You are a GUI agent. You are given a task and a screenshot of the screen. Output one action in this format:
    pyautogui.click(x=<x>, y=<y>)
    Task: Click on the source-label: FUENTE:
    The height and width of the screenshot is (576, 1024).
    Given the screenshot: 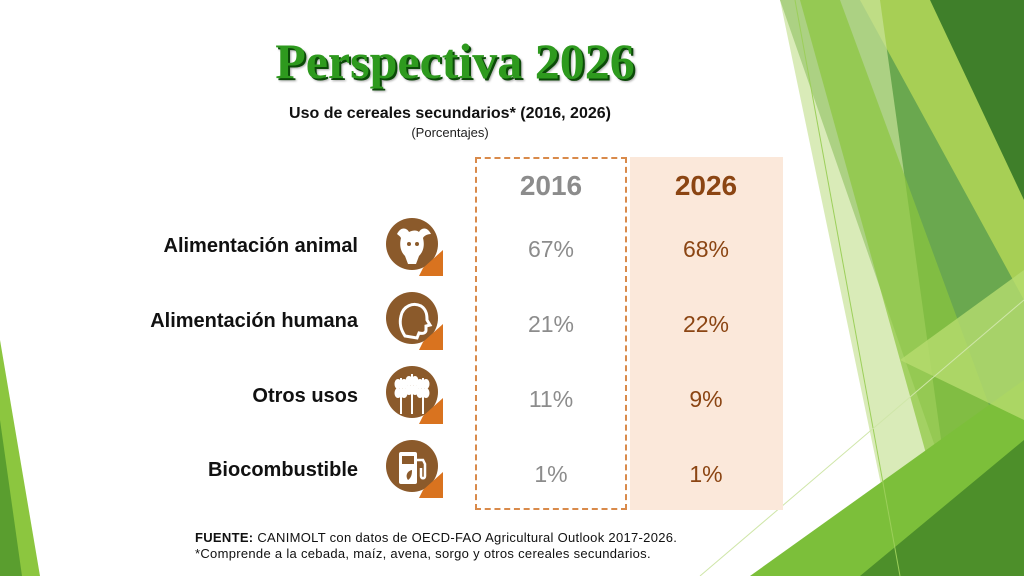 What is the action you would take?
    pyautogui.click(x=224, y=537)
    